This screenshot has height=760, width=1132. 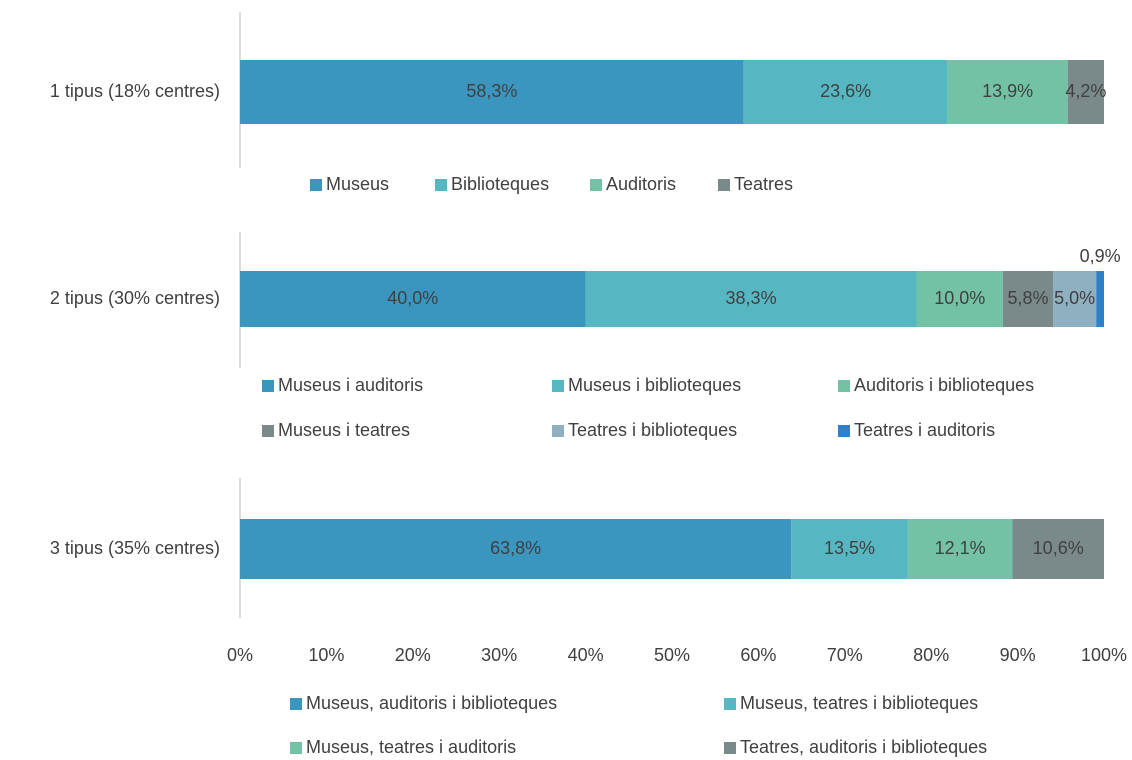 What do you see at coordinates (357, 184) in the screenshot?
I see `legend-label: Museus` at bounding box center [357, 184].